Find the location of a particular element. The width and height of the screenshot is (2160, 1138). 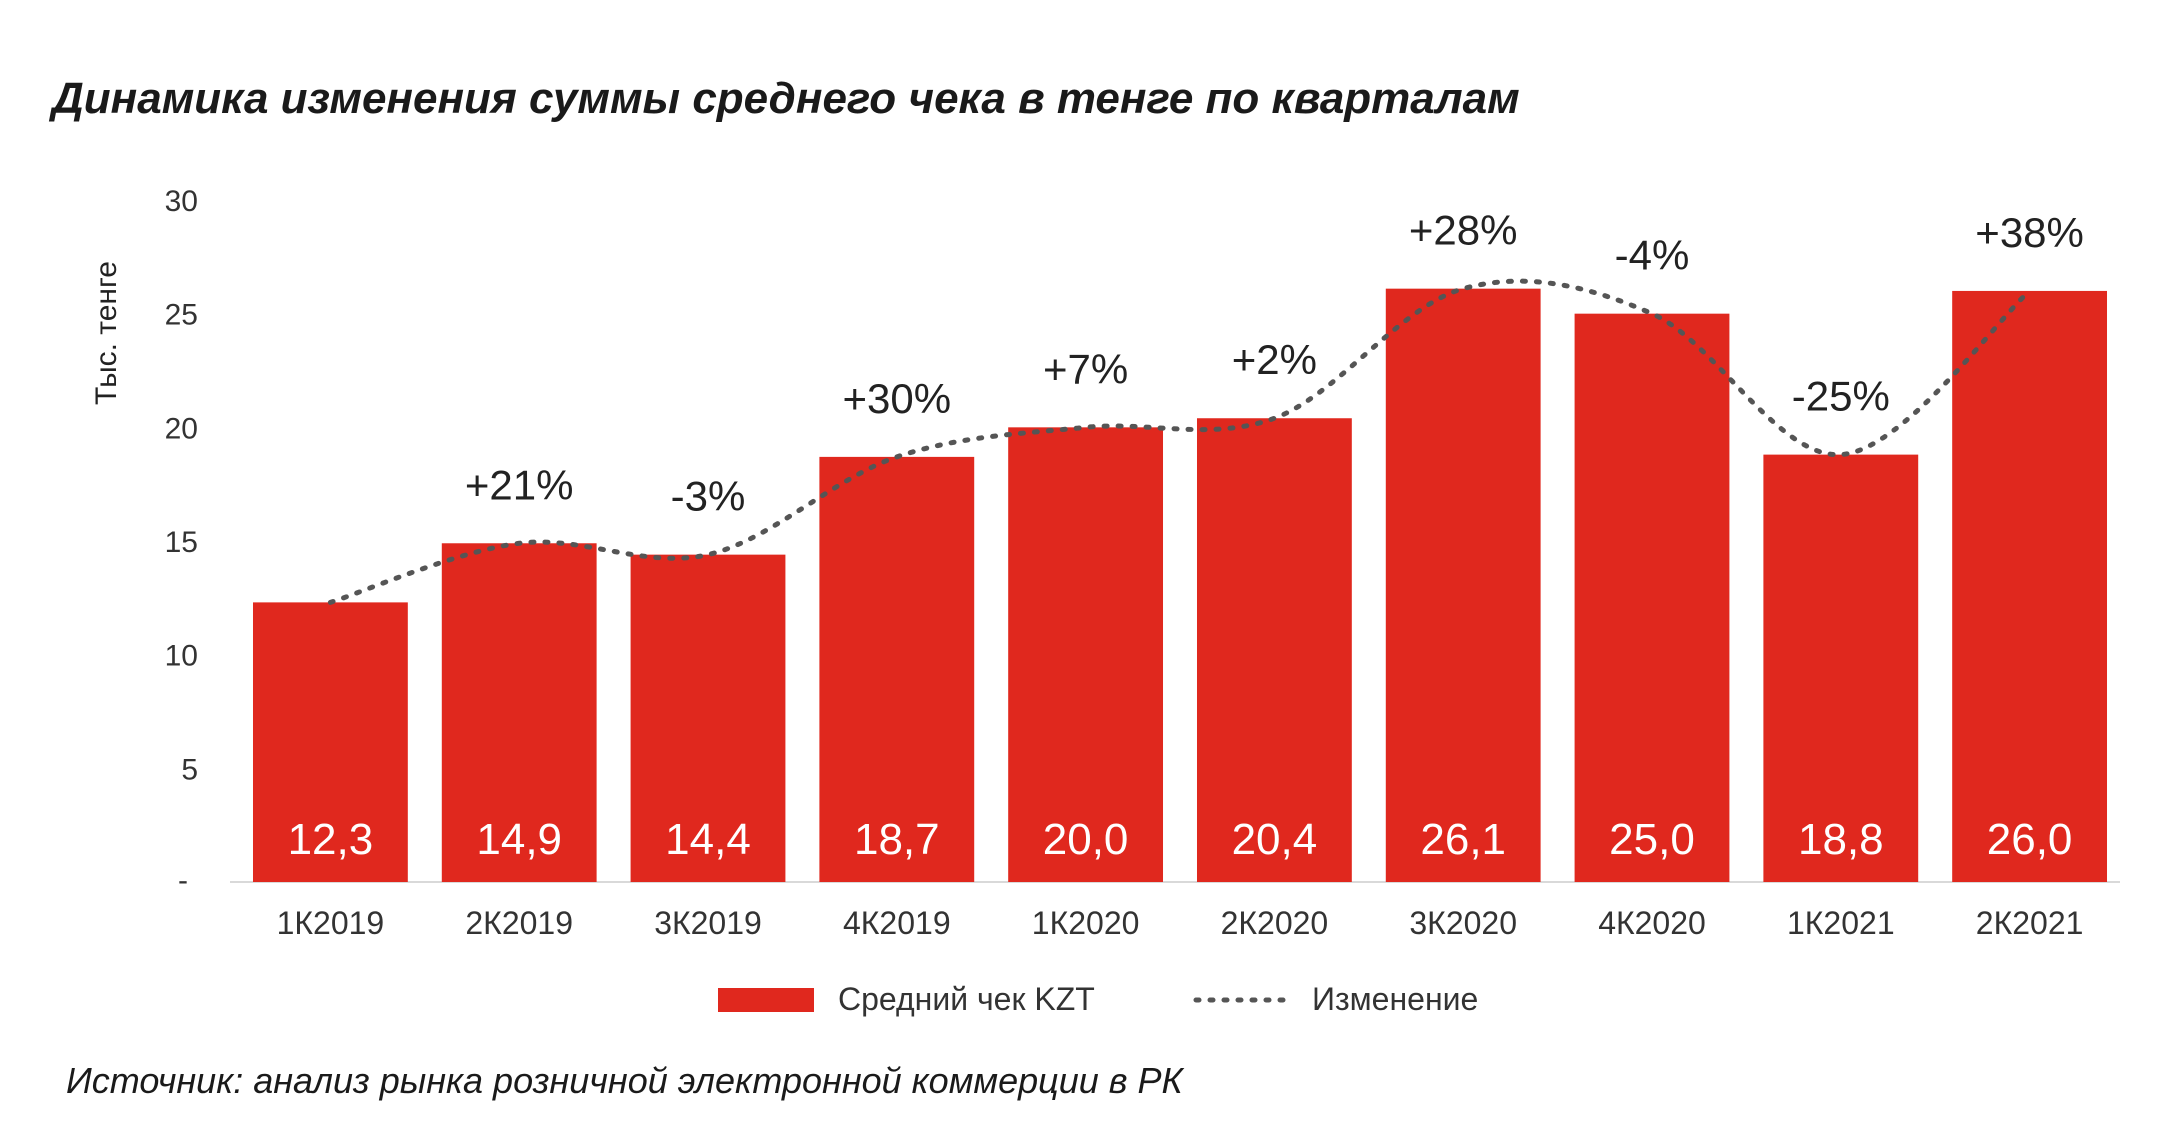

change-label: -25% is located at coordinates (1841, 396).